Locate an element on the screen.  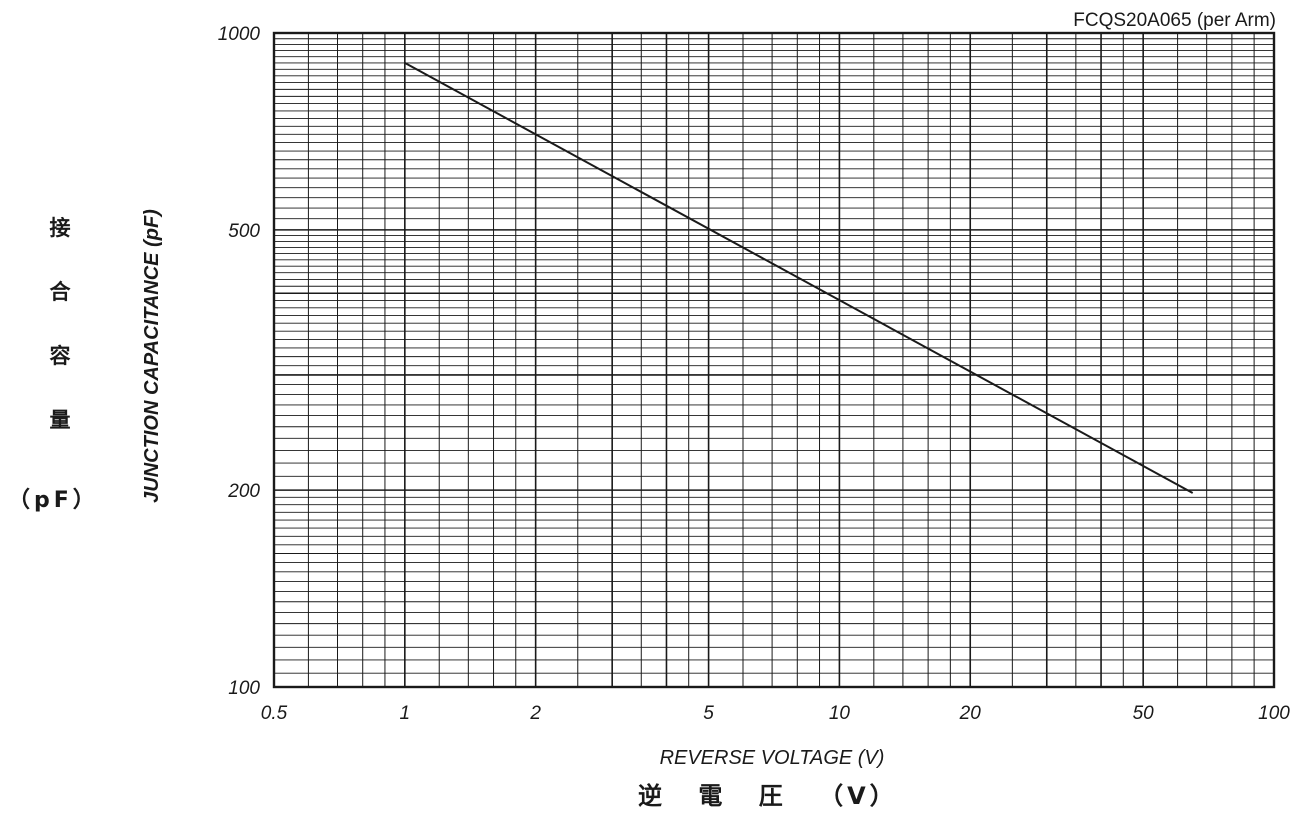
y-axis-label-jp-char: 量 is located at coordinates (60, 420).